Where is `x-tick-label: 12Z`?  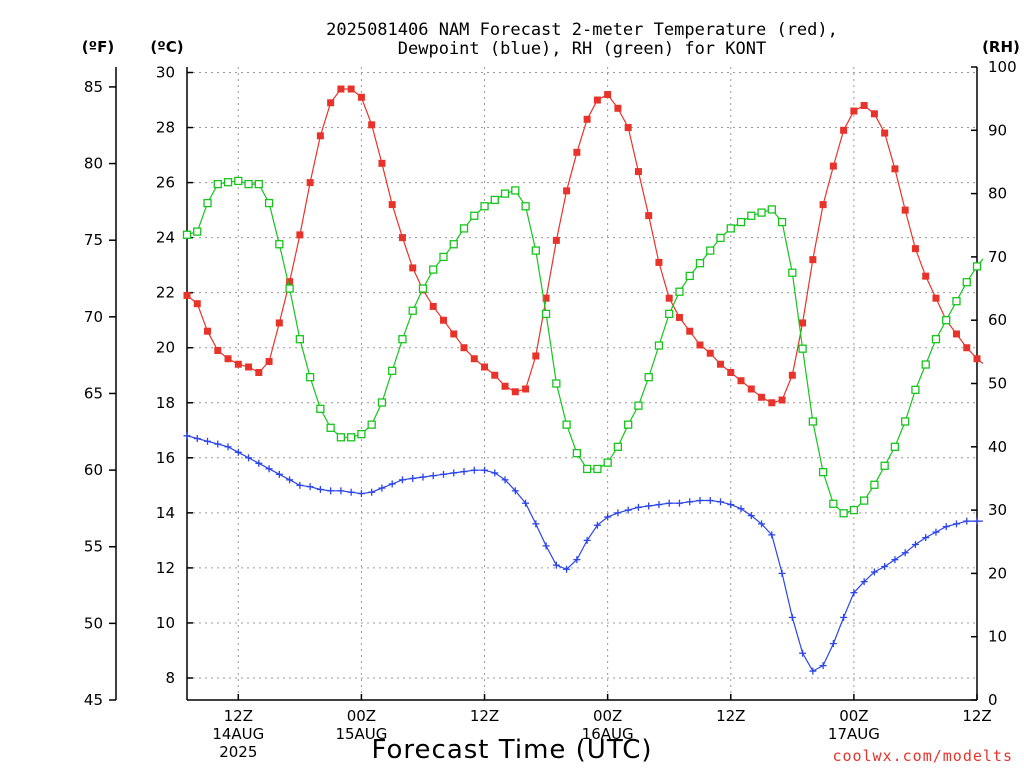 x-tick-label: 12Z is located at coordinates (238, 716).